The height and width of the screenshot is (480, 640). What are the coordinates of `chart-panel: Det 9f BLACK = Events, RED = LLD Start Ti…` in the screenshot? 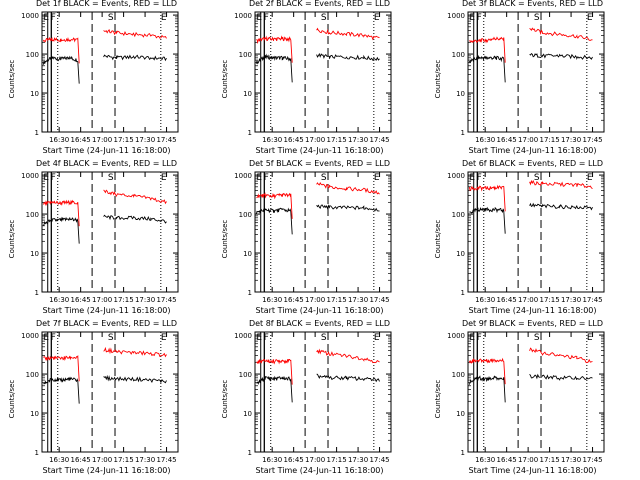 It's located at (532, 399).